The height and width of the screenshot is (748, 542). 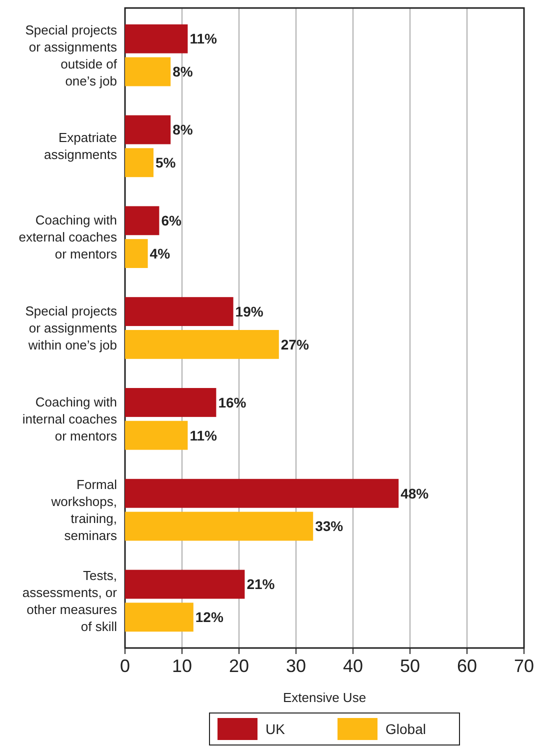 What do you see at coordinates (249, 311) in the screenshot?
I see `data-label: 19%` at bounding box center [249, 311].